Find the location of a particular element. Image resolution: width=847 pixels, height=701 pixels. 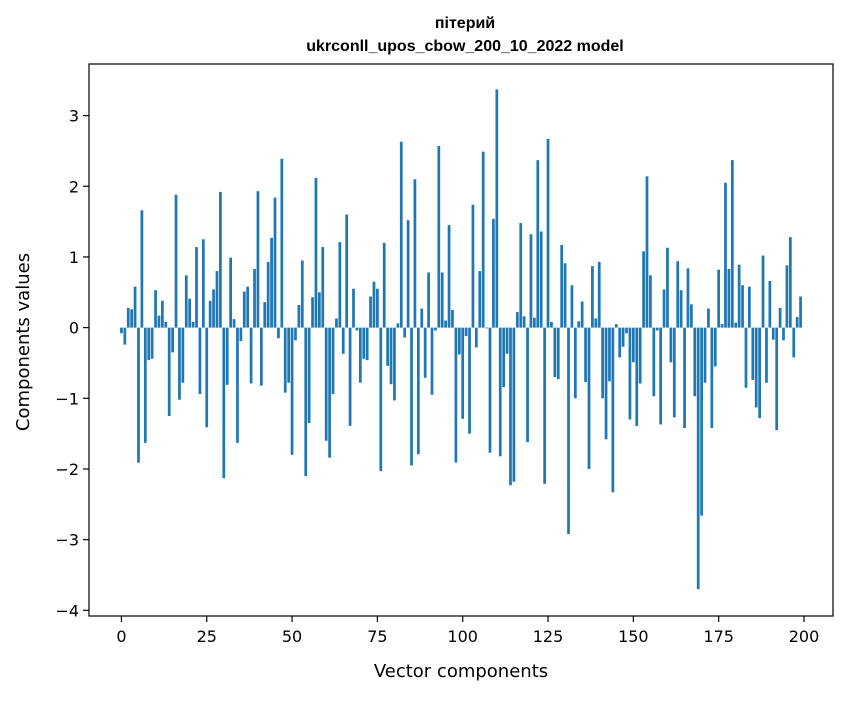

y-tick-label: 3 is located at coordinates (74, 116).